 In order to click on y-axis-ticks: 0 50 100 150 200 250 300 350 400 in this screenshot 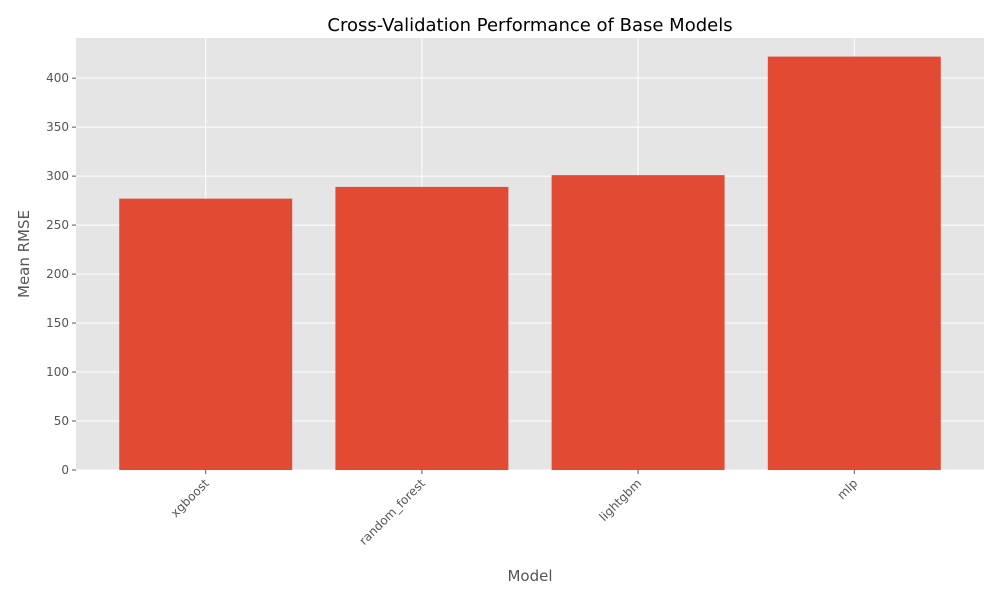, I will do `click(61, 274)`.